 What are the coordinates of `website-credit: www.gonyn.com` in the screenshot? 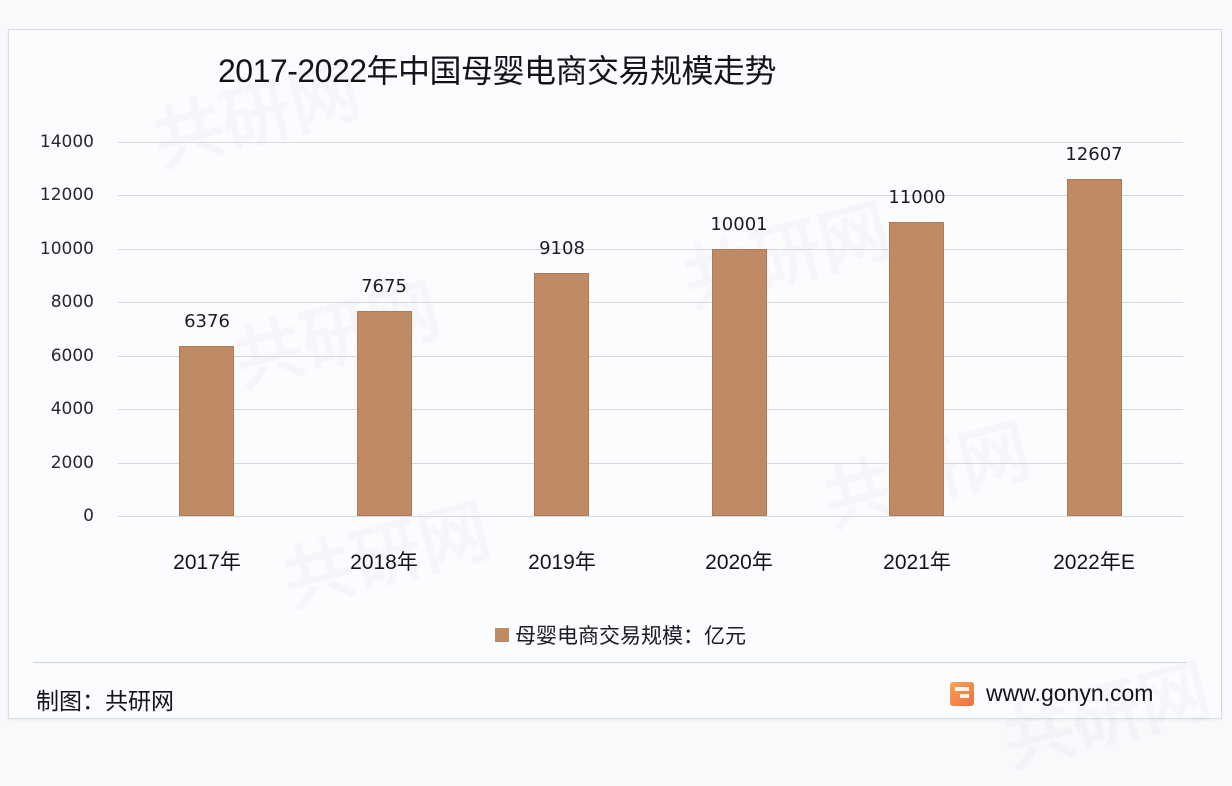 It's located at (1051, 693).